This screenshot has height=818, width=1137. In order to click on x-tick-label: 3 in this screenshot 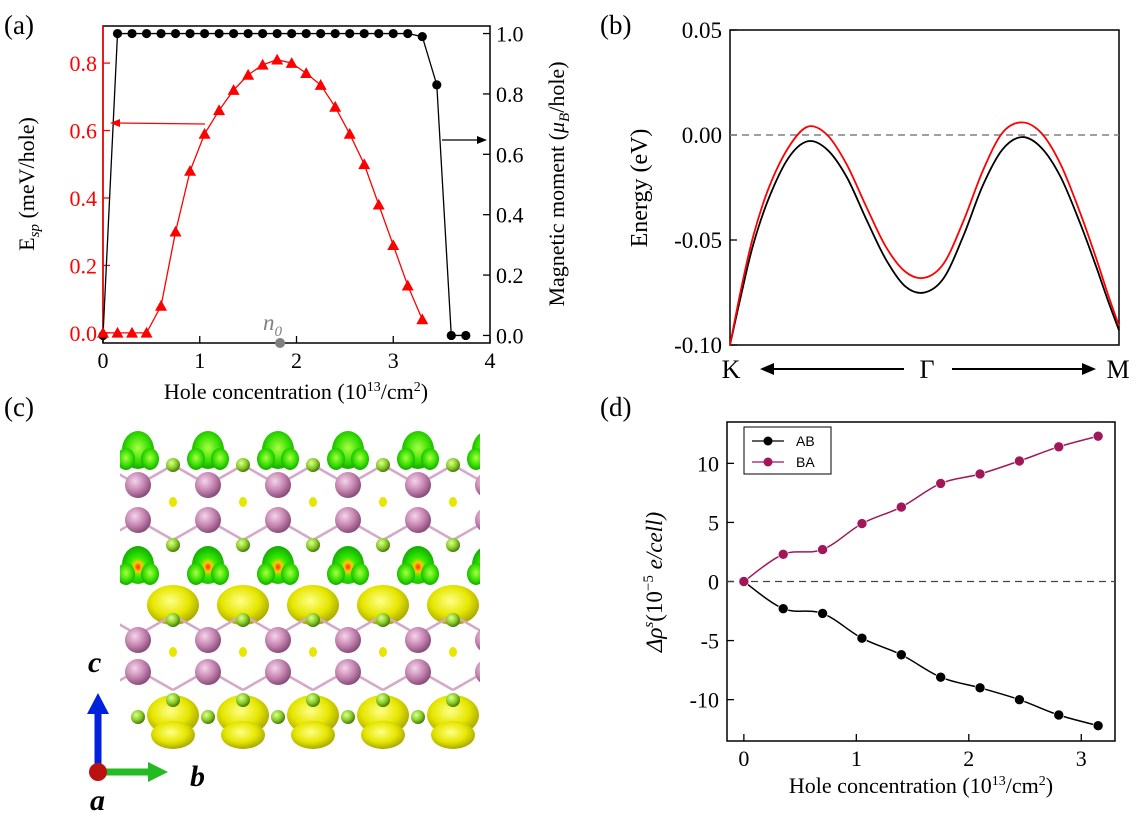, I will do `click(393, 360)`.